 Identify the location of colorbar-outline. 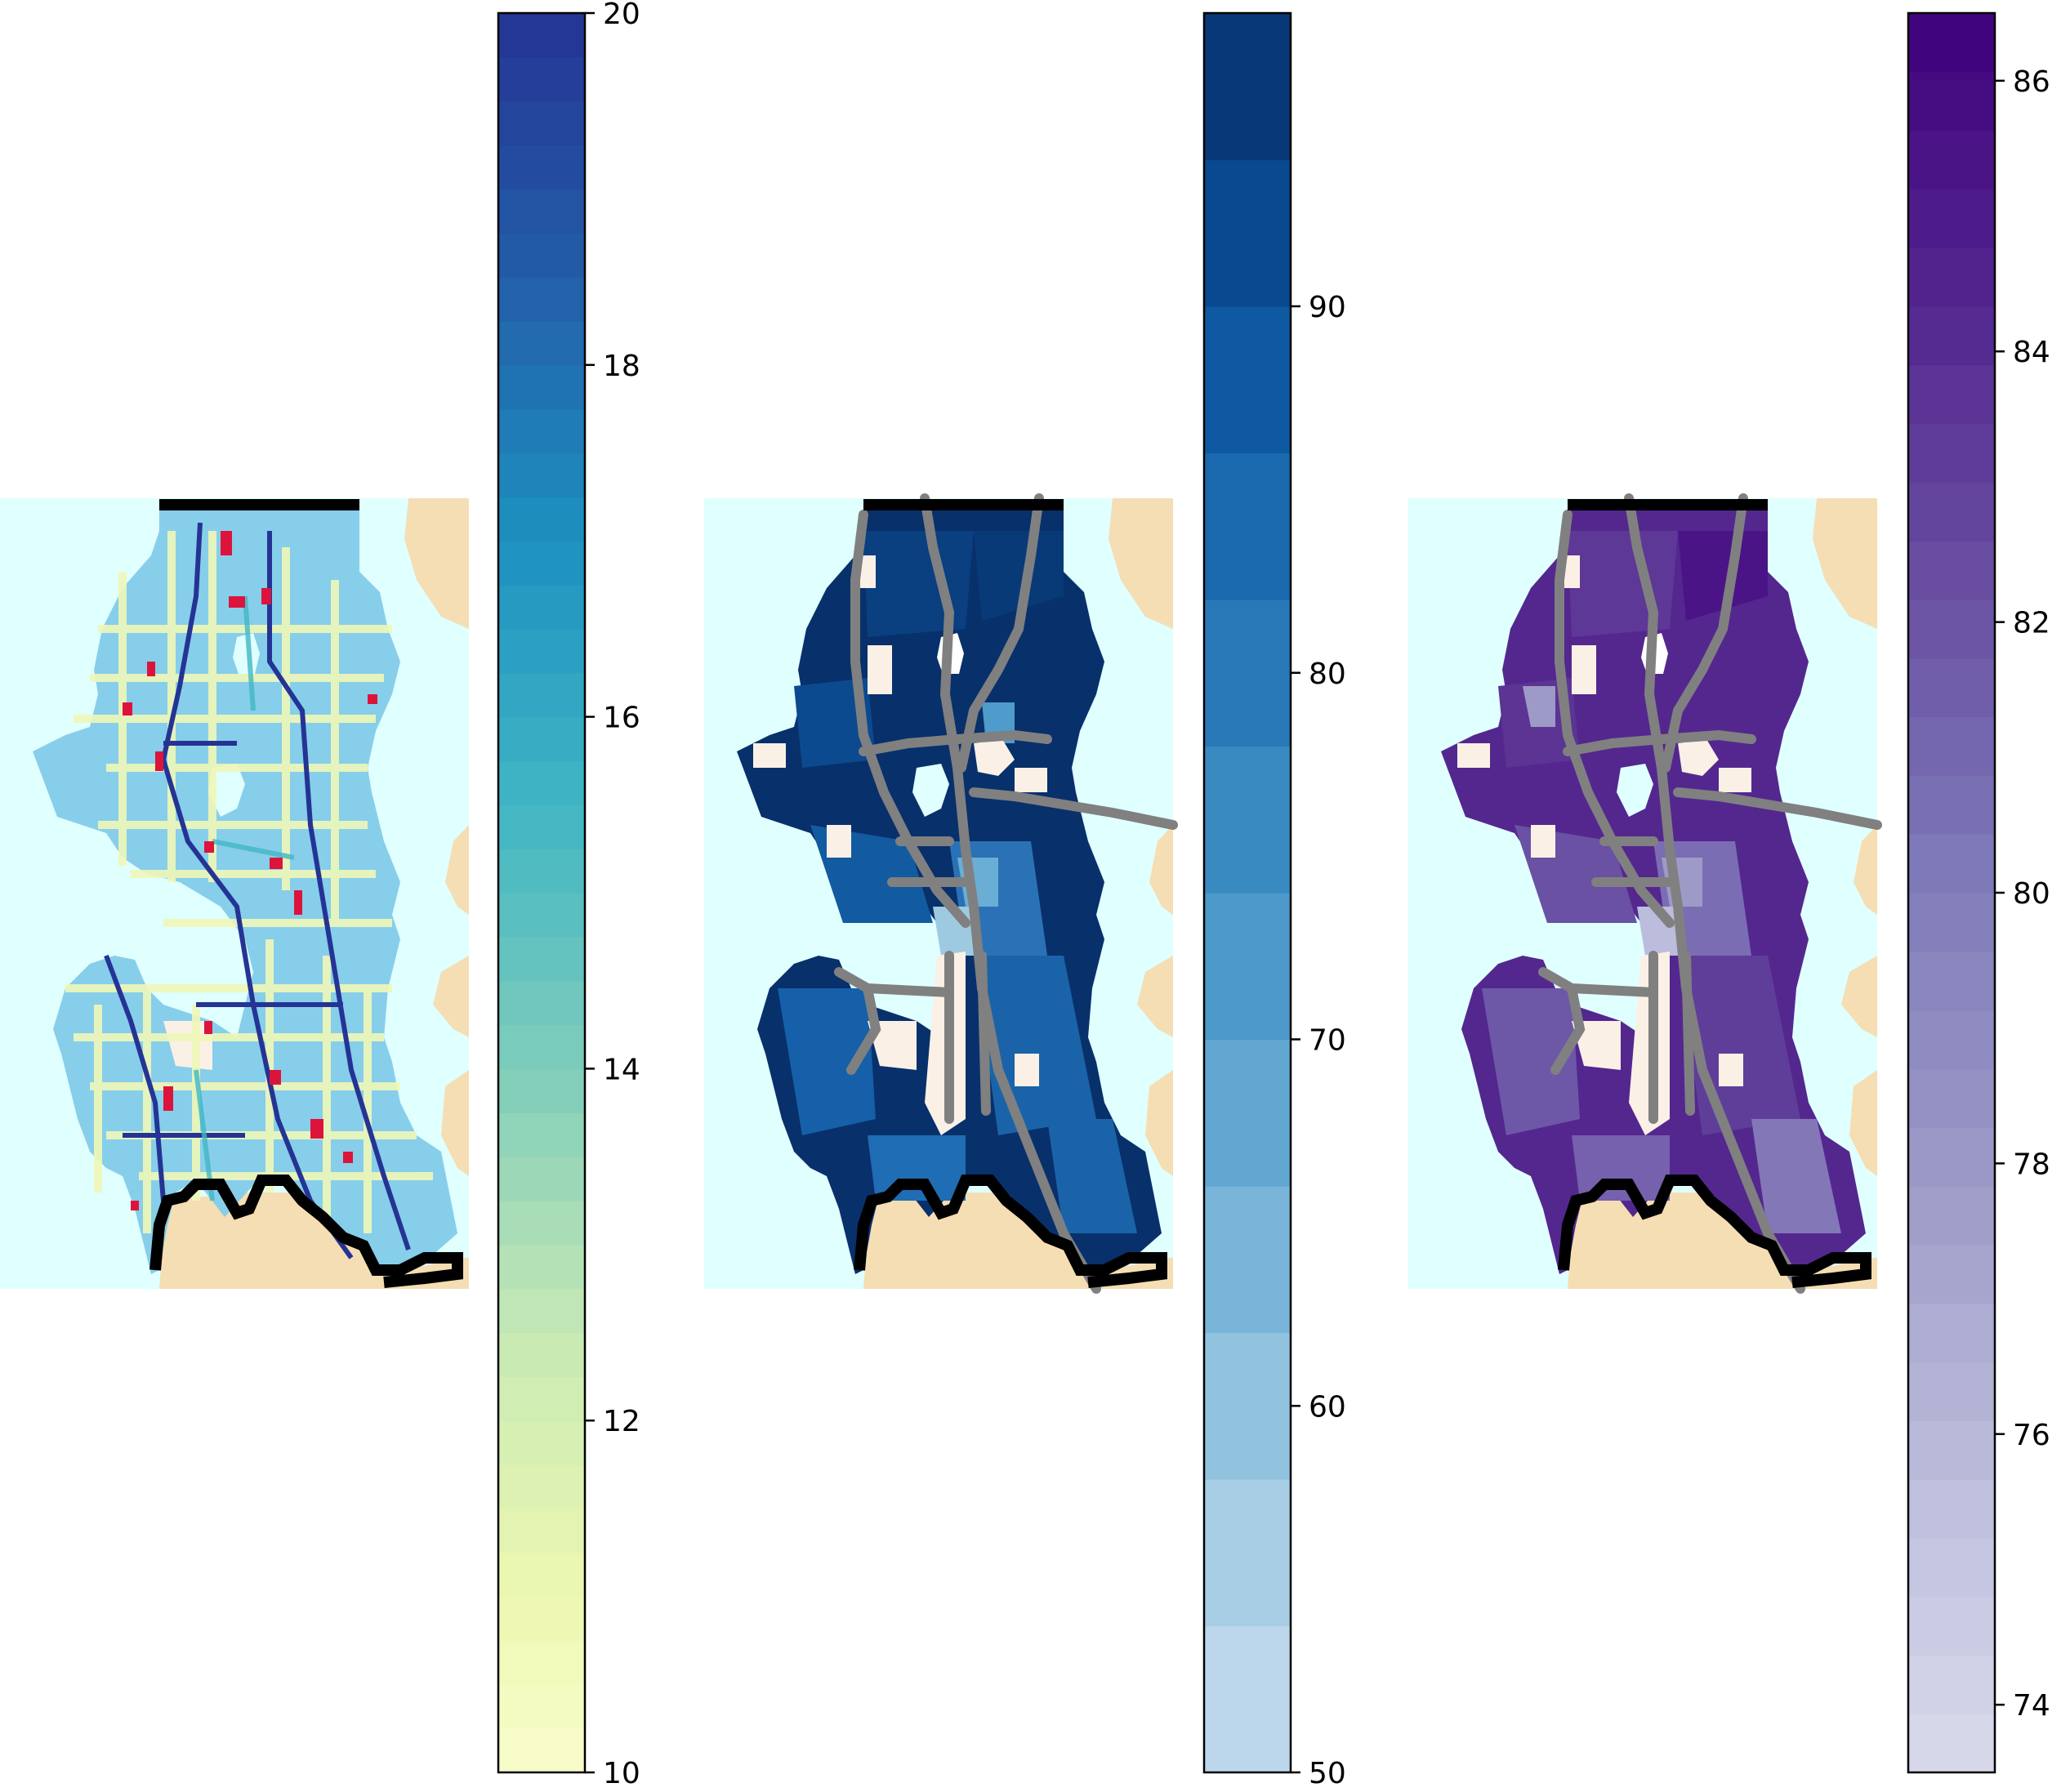
(542, 892).